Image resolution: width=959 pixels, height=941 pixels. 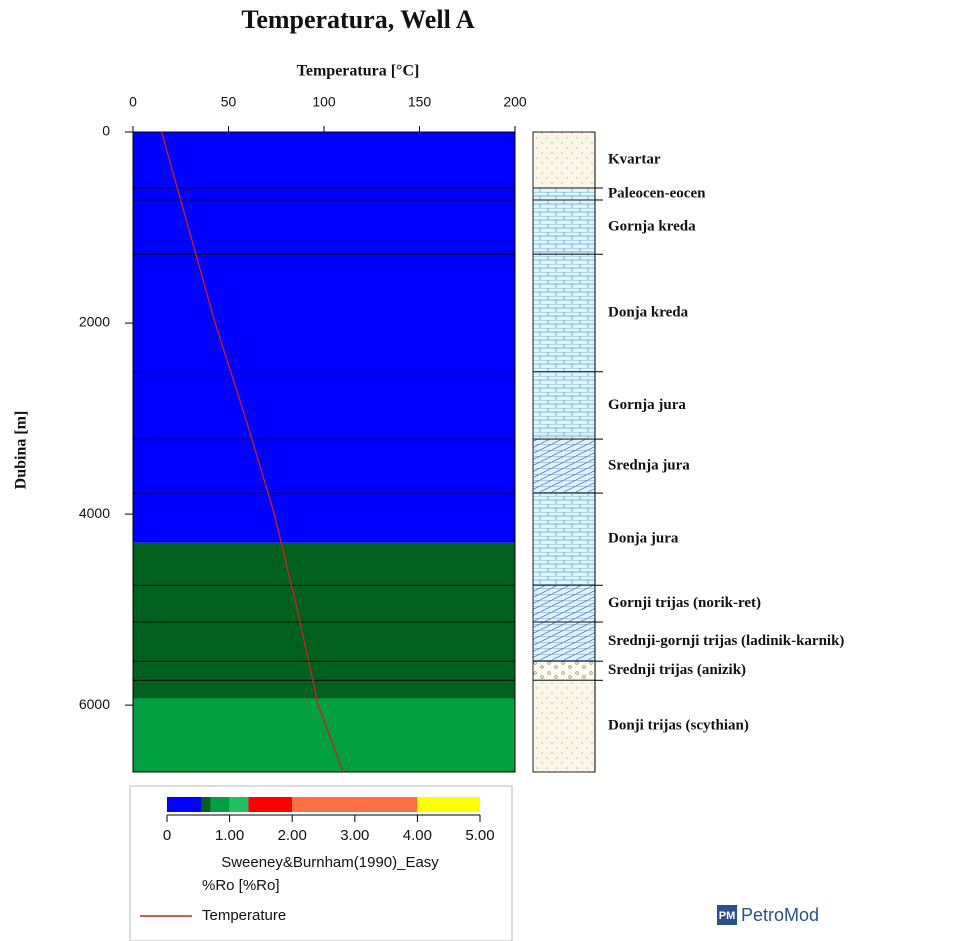 What do you see at coordinates (229, 835) in the screenshot?
I see `colorbar-tick-label: 1.00` at bounding box center [229, 835].